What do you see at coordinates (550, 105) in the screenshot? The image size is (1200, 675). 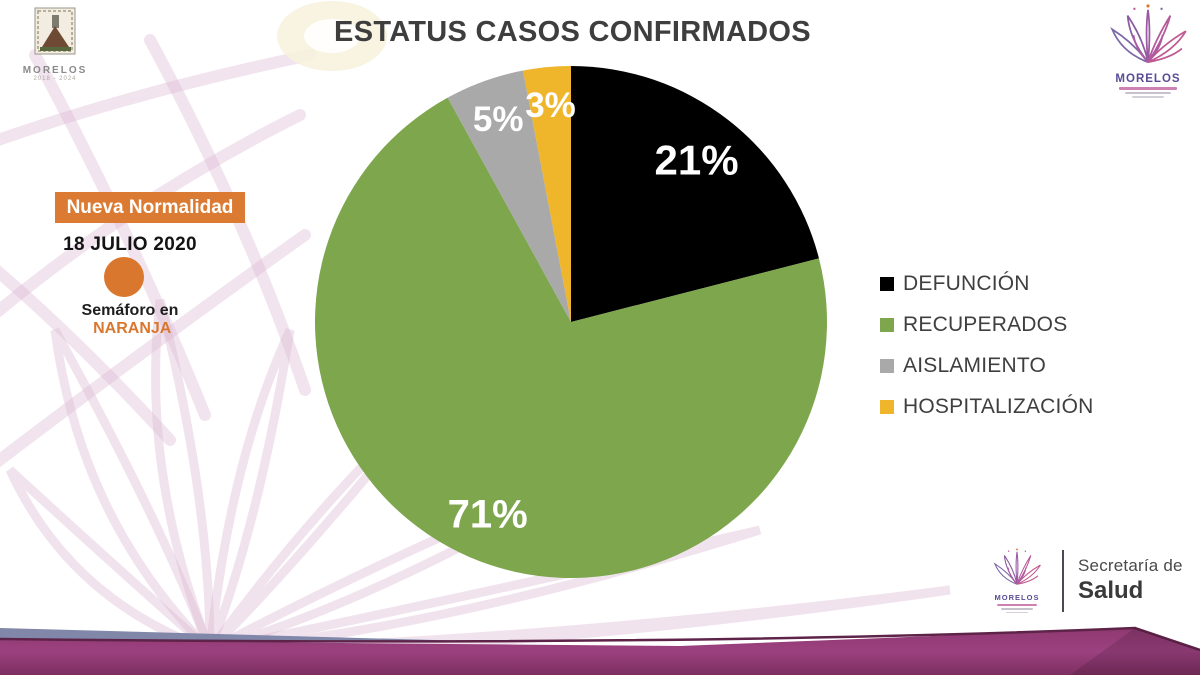 I see `pie-slice-label: 3%` at bounding box center [550, 105].